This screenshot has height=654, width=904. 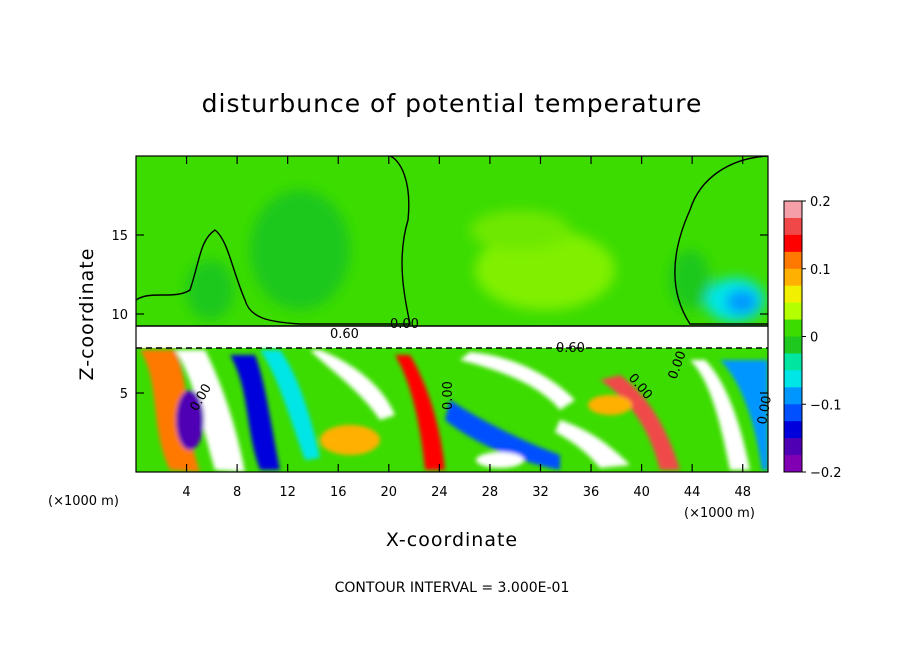 I want to click on x-tick-label: 16, so click(x=338, y=492).